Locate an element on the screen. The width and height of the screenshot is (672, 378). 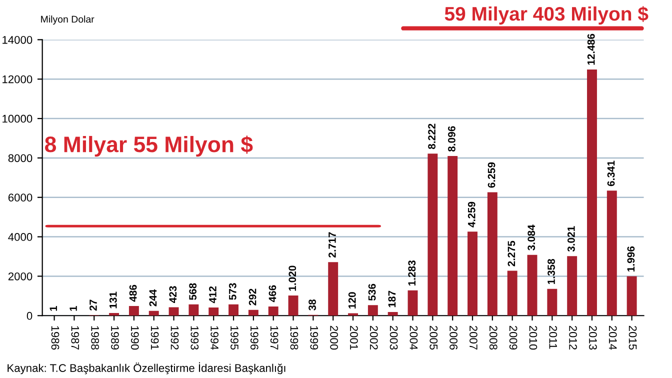
x-tick-label: 2008 is located at coordinates (493, 338).